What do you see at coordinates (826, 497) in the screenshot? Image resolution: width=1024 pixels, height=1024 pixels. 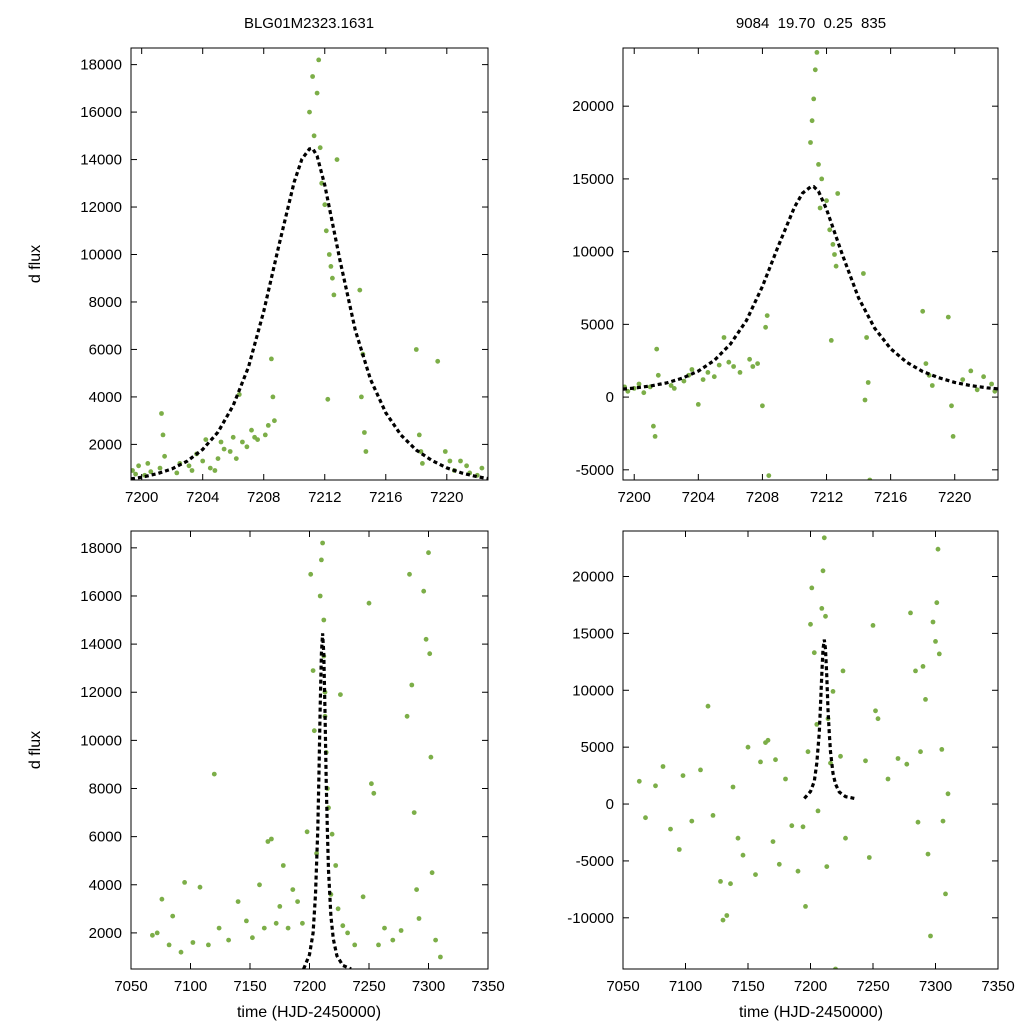 I see `x-tick-label: 7212` at bounding box center [826, 497].